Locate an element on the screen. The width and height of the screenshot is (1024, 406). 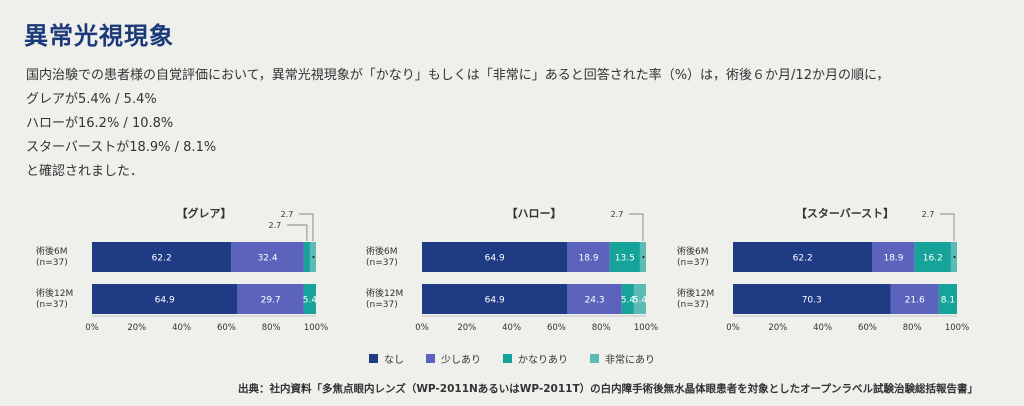
legend-item: 非常にあり is located at coordinates (622, 358).